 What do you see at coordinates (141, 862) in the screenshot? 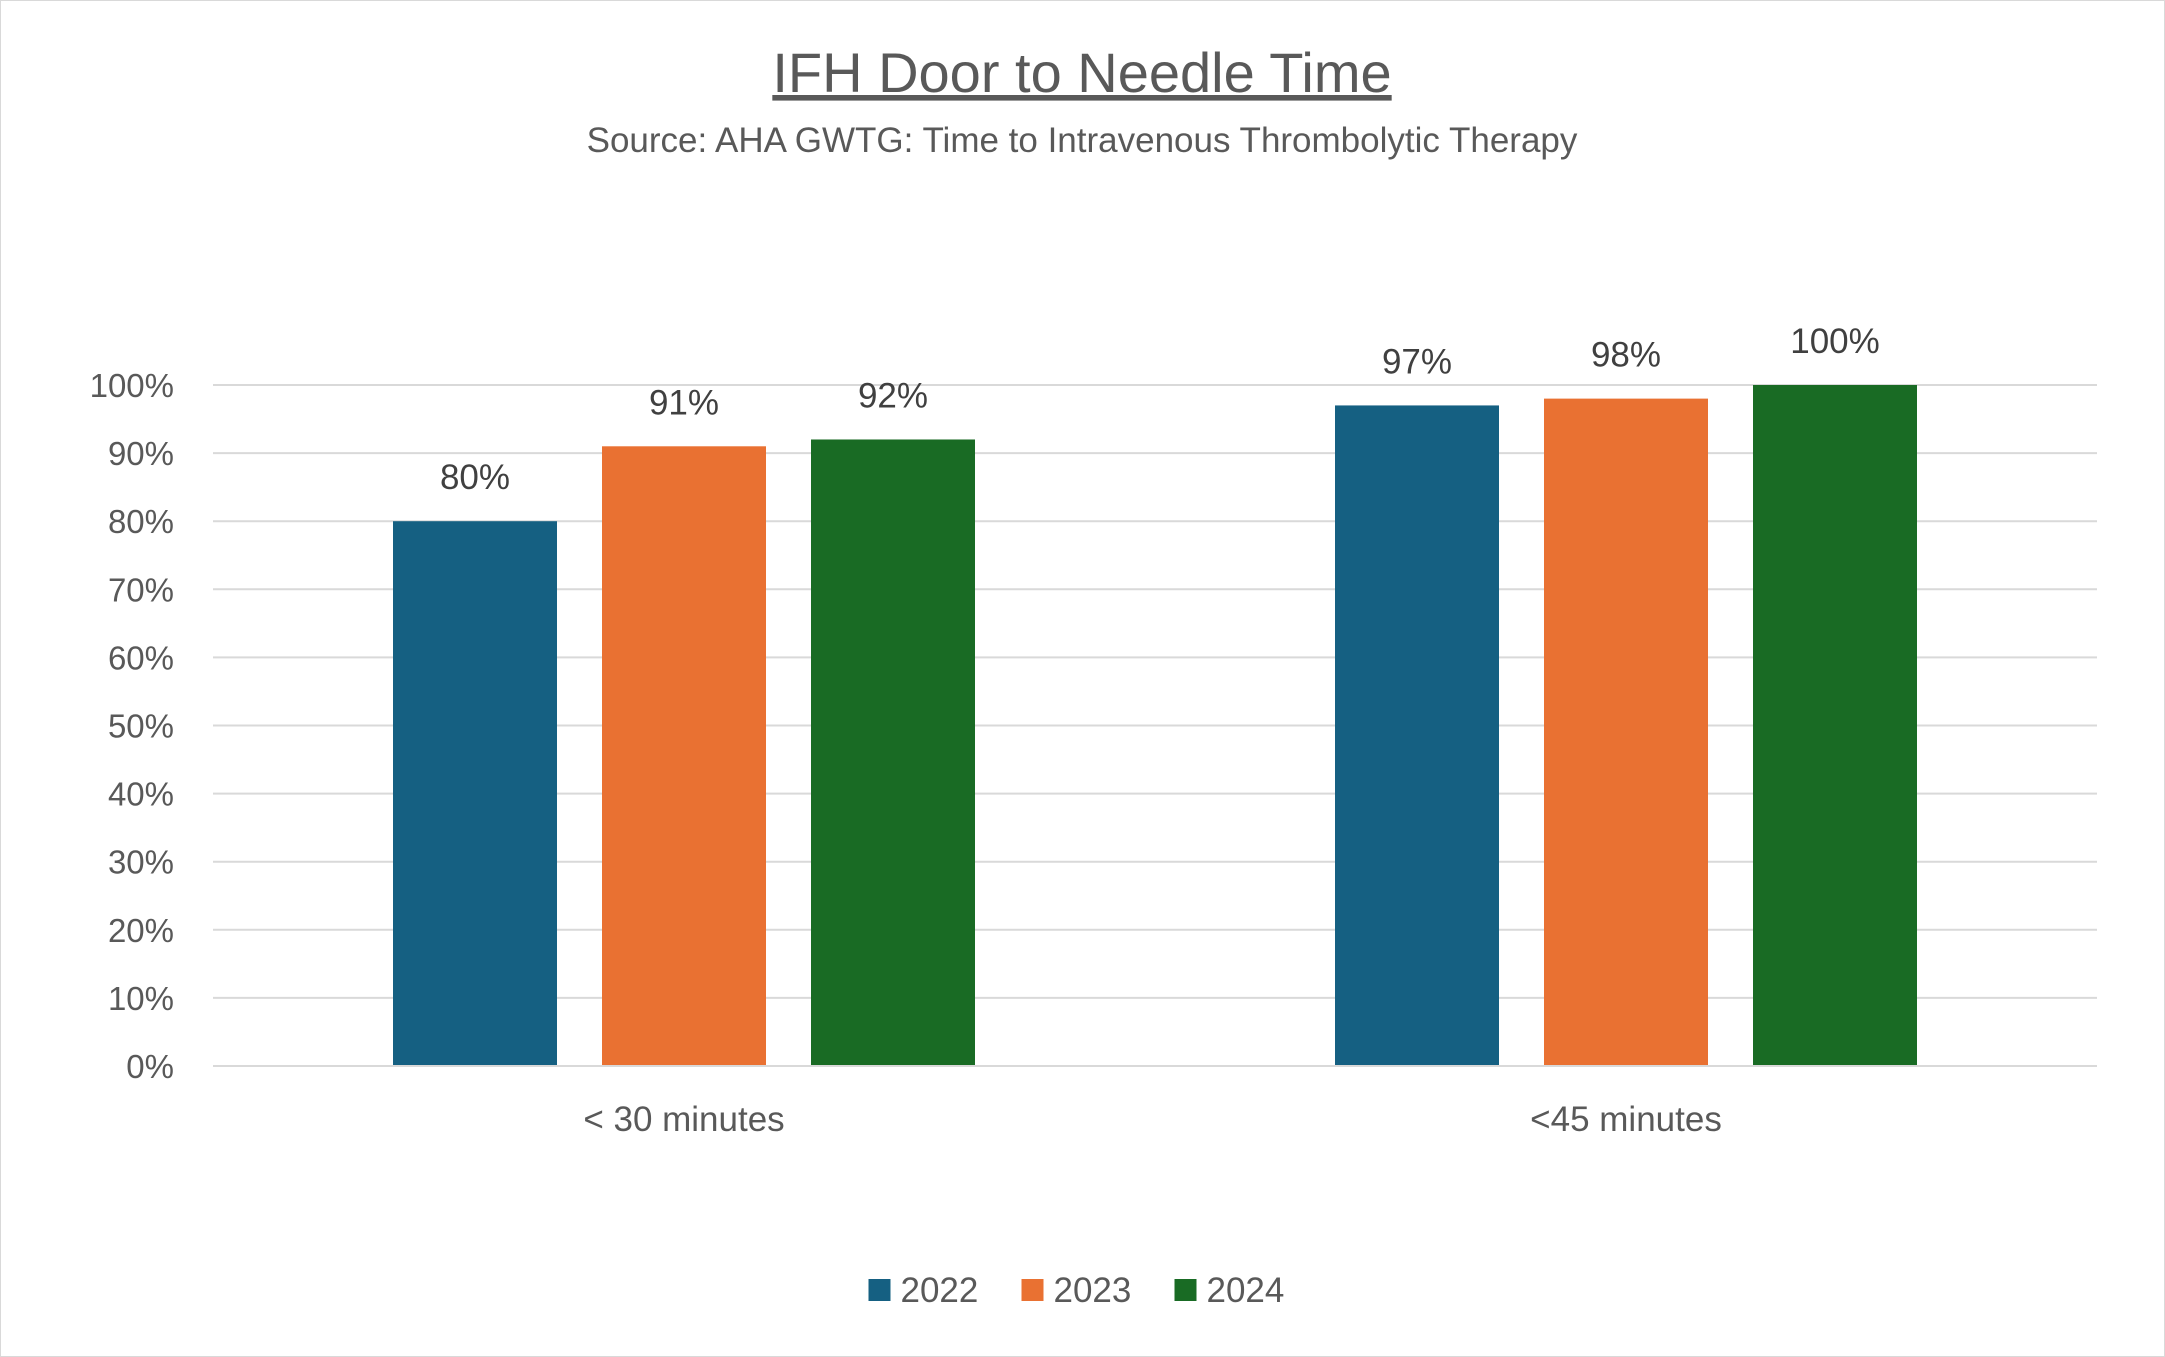
I see `y-tick-label: 30%` at bounding box center [141, 862].